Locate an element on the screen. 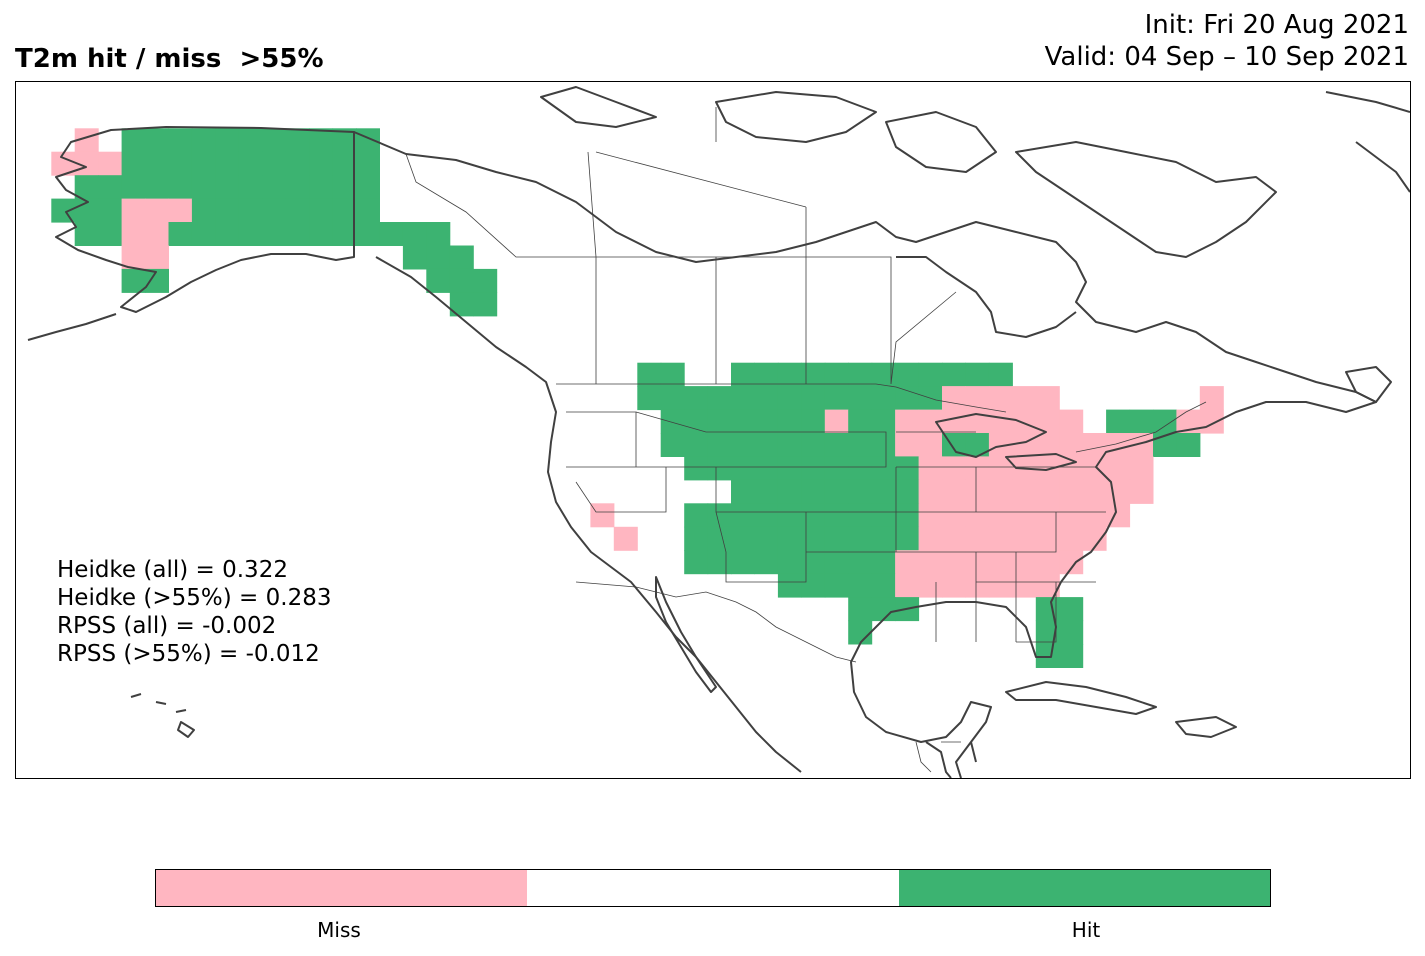 The image size is (1425, 956). colorbar-neutral-segment is located at coordinates (713, 888).